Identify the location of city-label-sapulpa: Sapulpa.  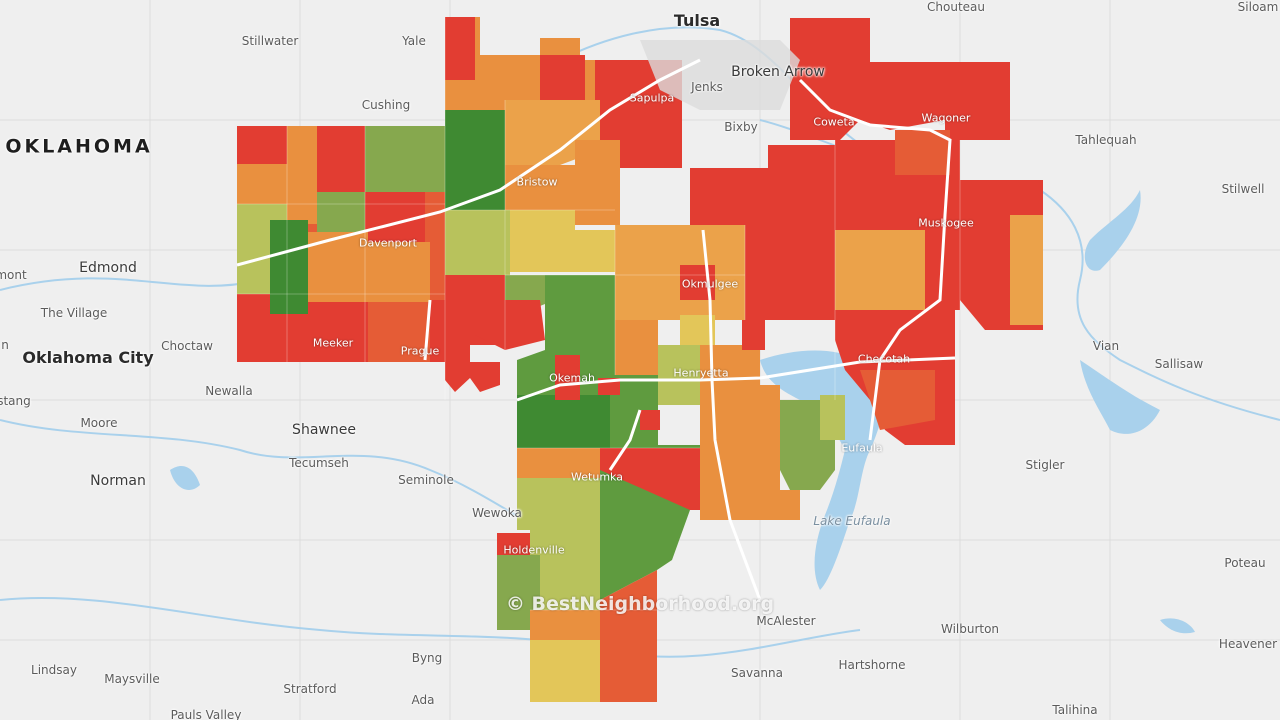
(652, 98).